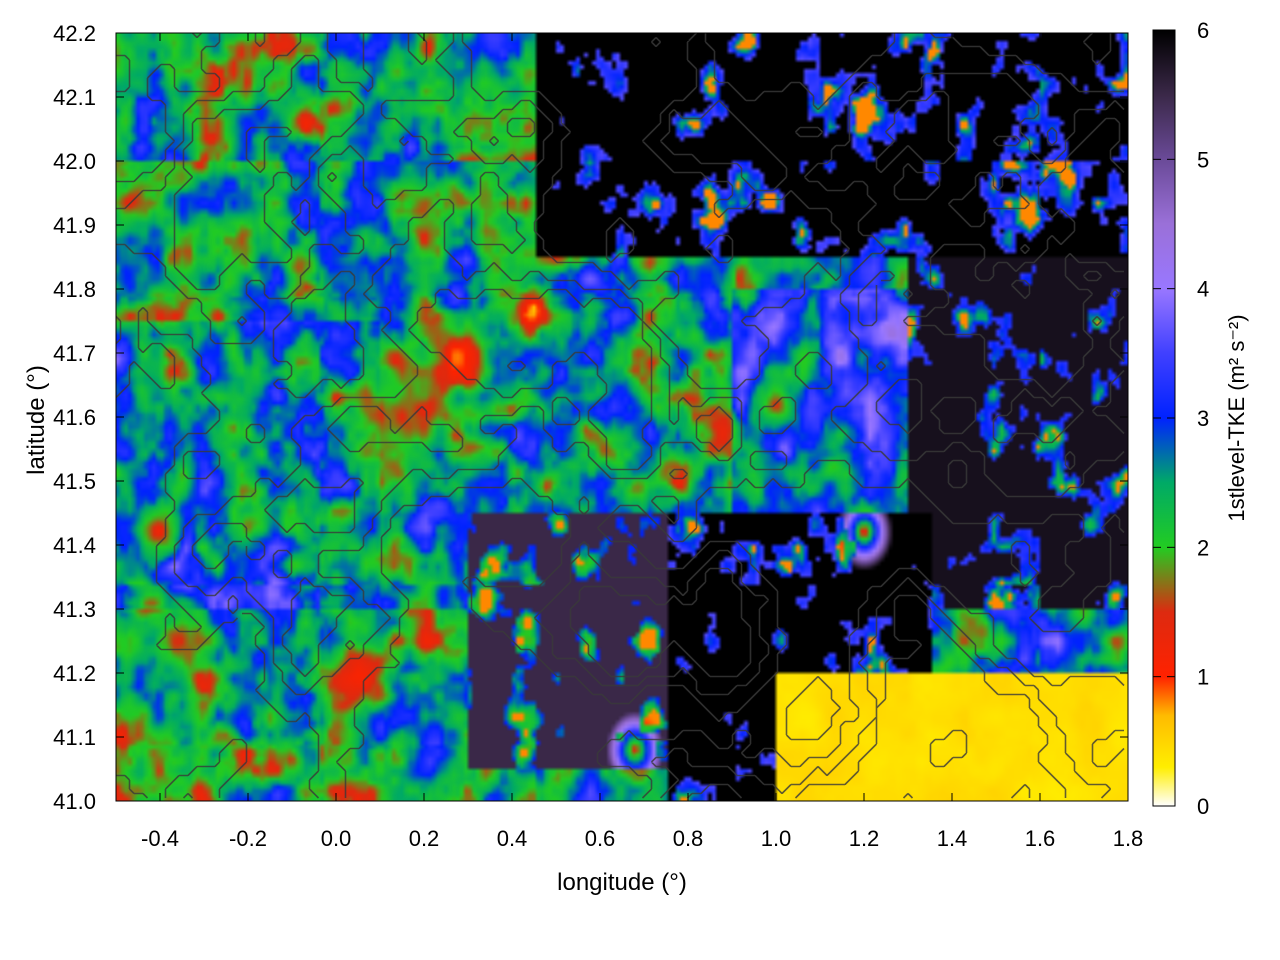 The height and width of the screenshot is (960, 1280). I want to click on y-tick-label: 41.5, so click(74, 481).